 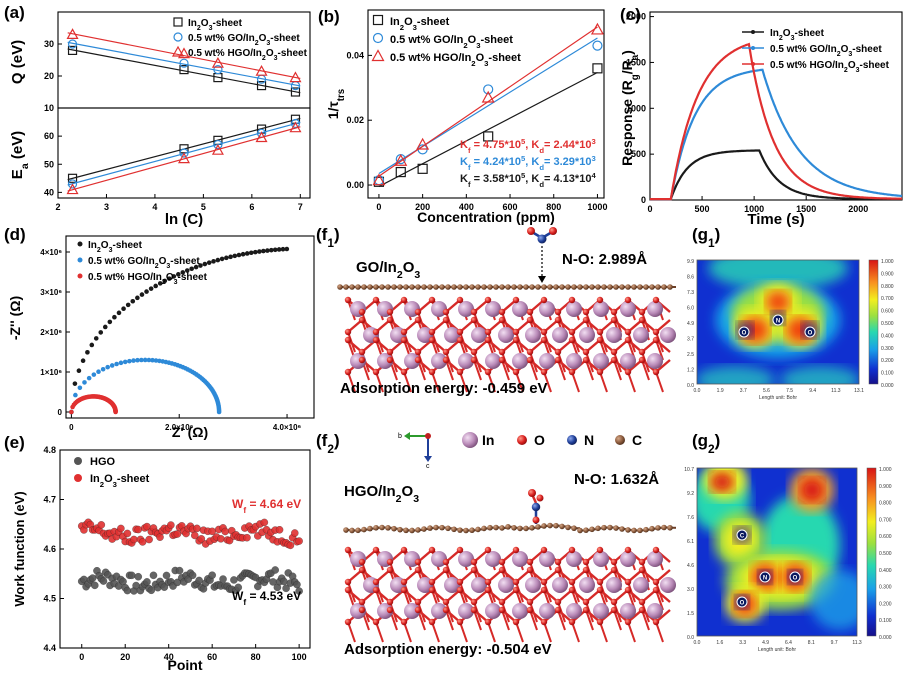 I want to click on series-line, so click(x=776, y=175).